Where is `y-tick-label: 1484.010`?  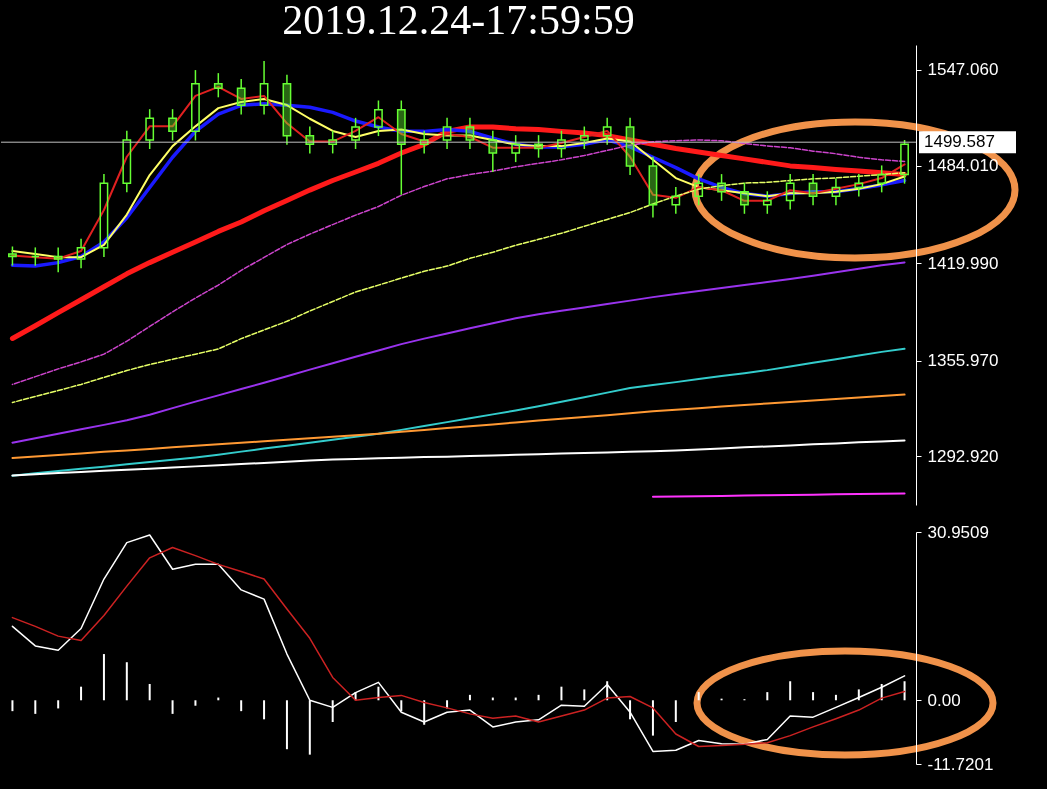 y-tick-label: 1484.010 is located at coordinates (963, 166).